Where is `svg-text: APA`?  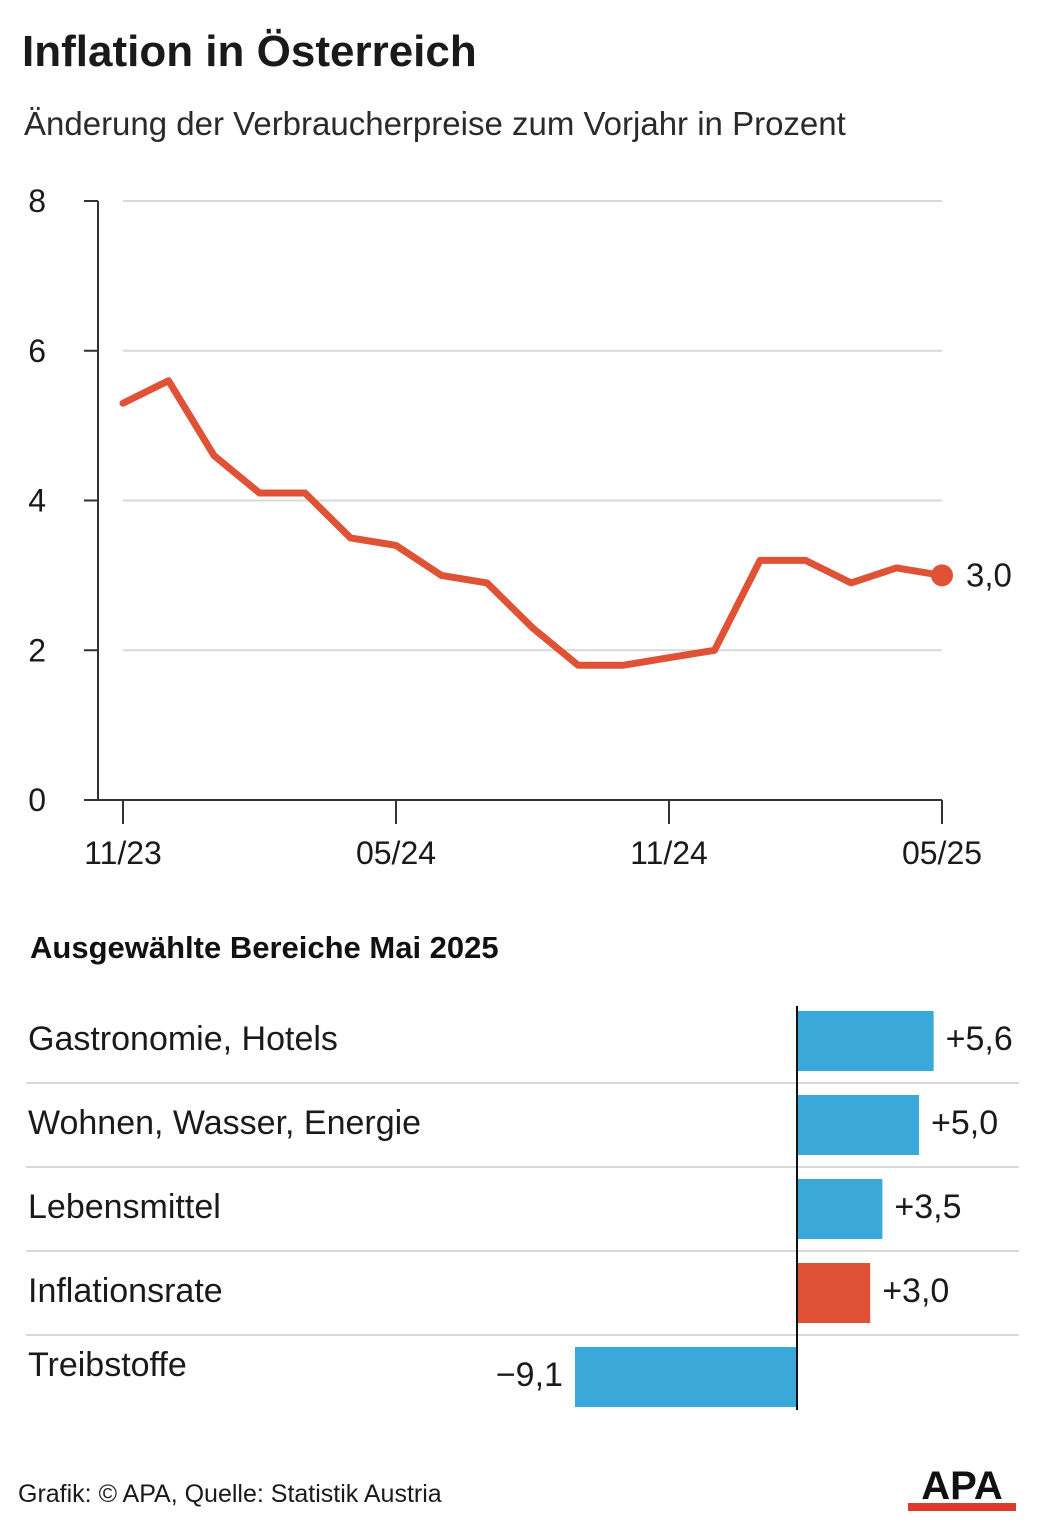 svg-text: APA is located at coordinates (961, 1486).